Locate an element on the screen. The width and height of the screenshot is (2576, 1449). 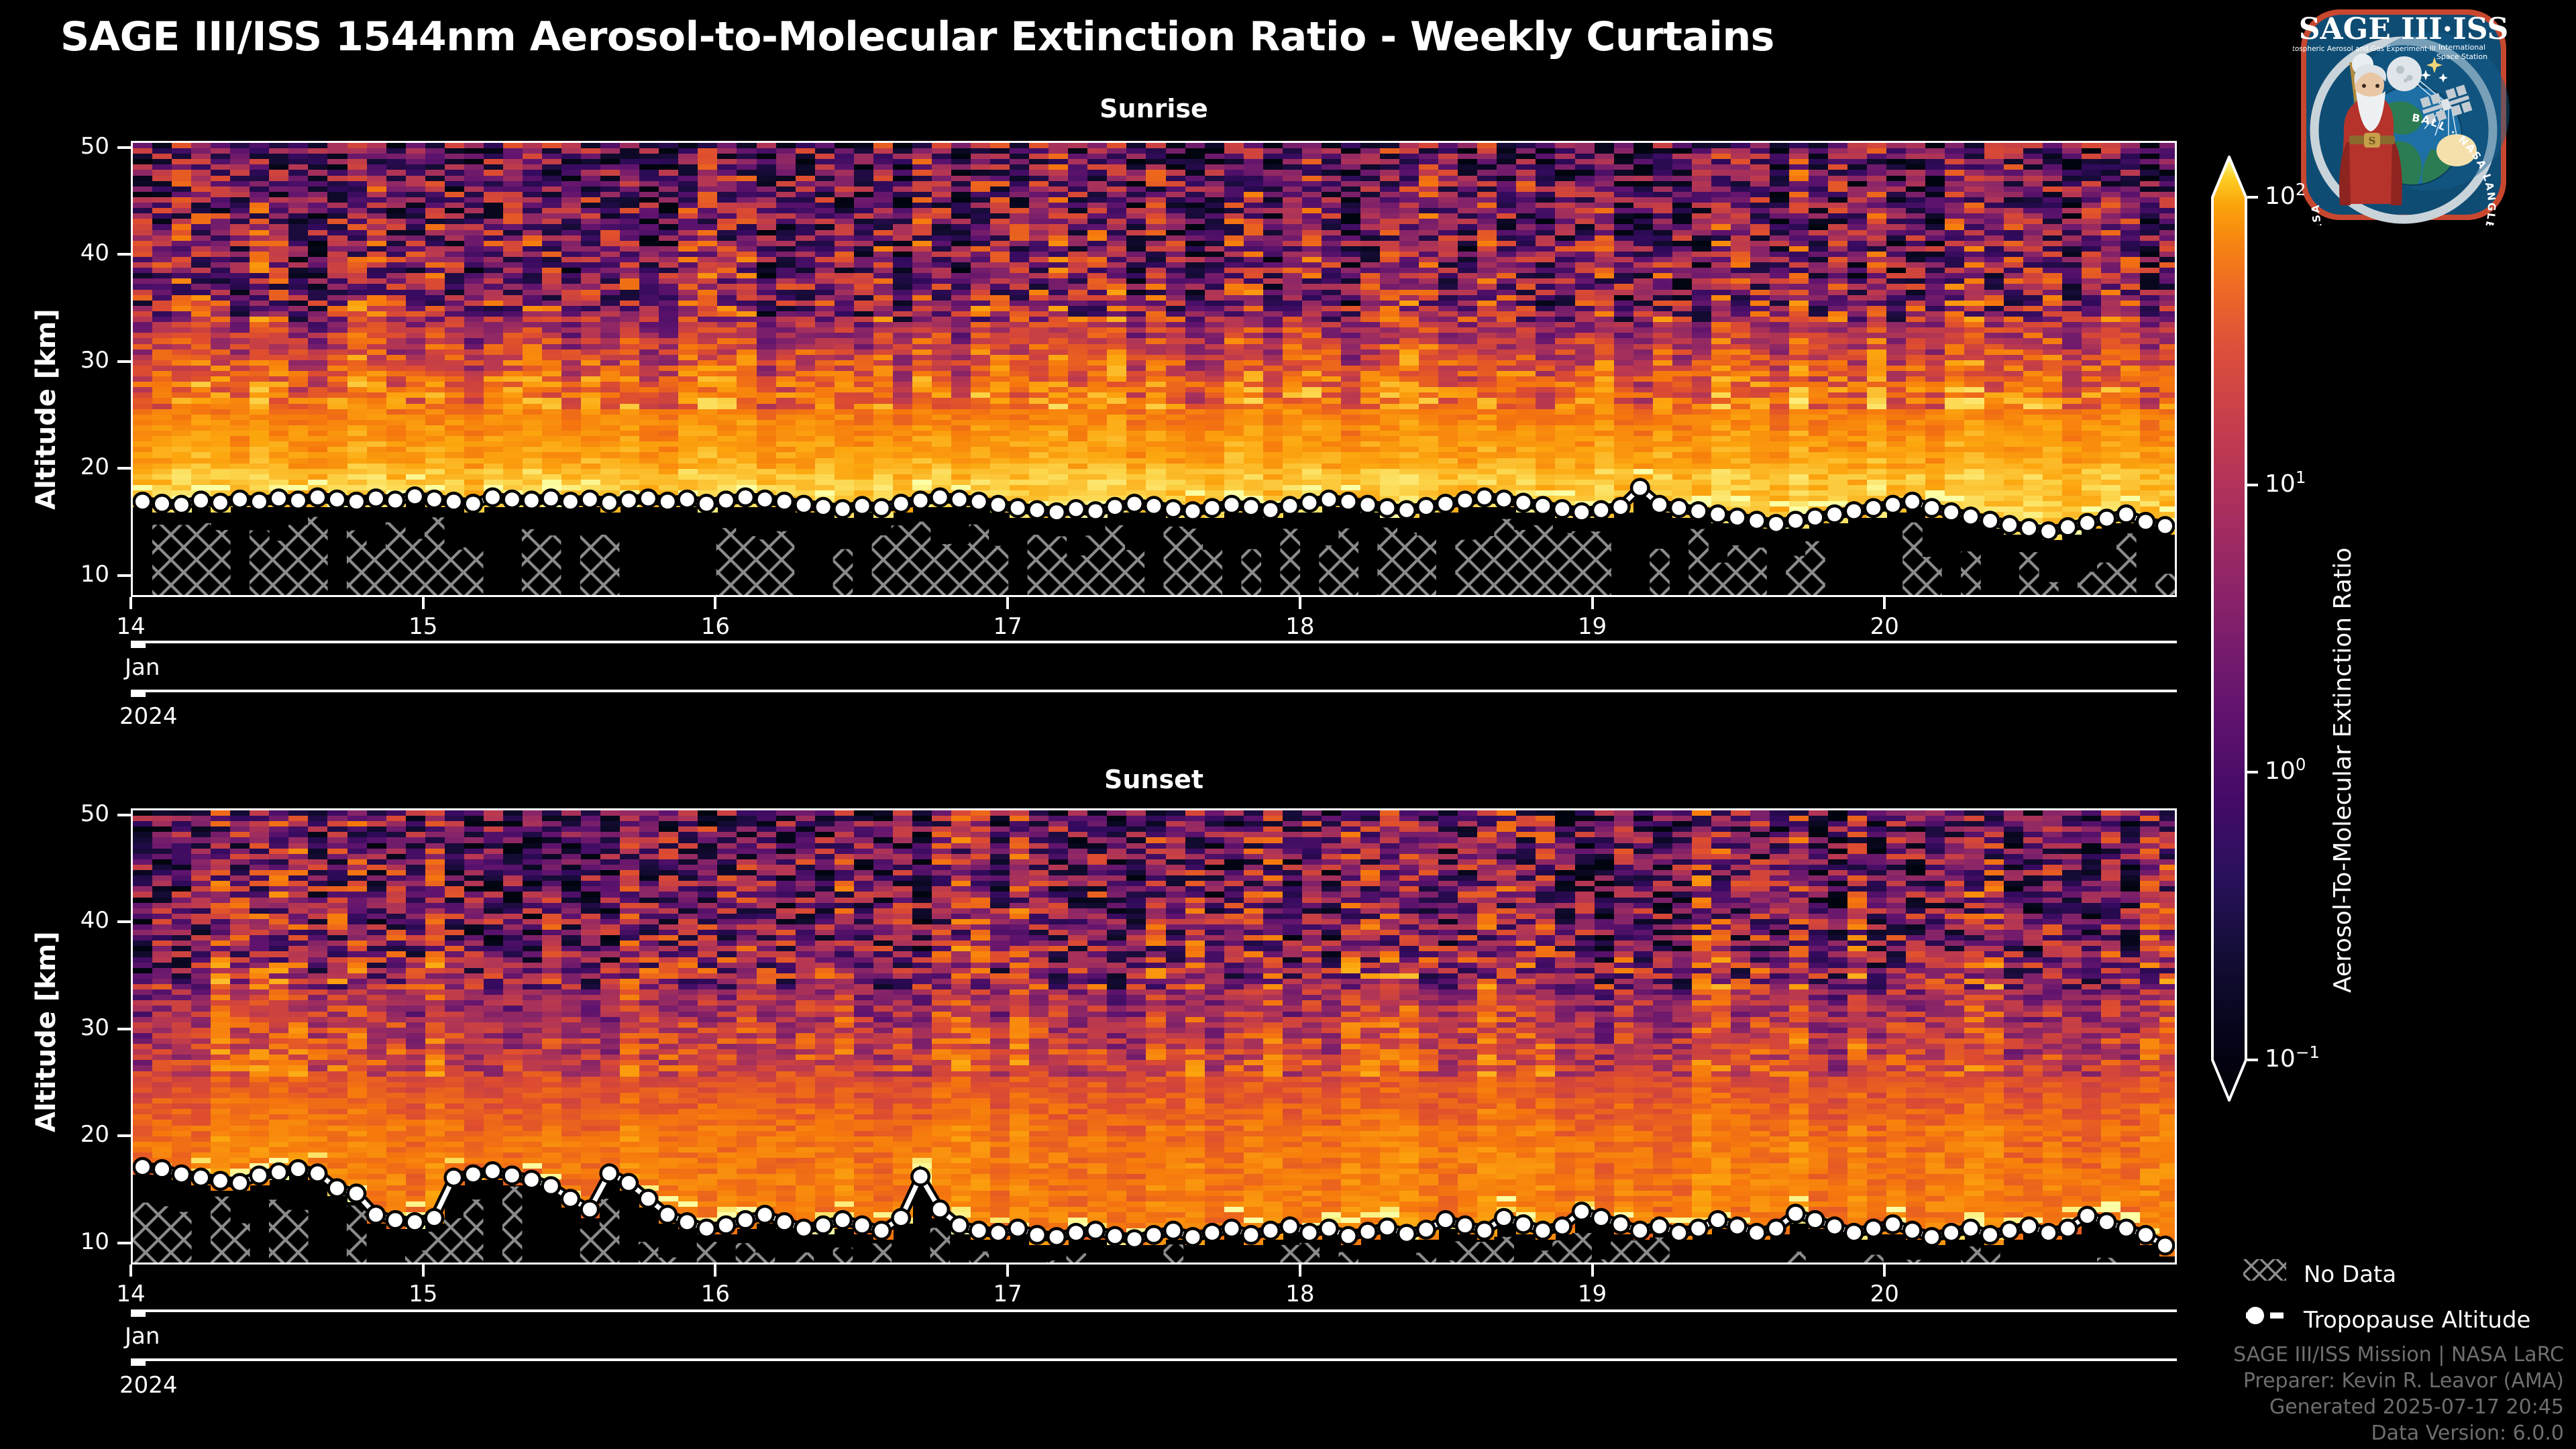
logo-subtitle-right-1: International is located at coordinates (2461, 47).